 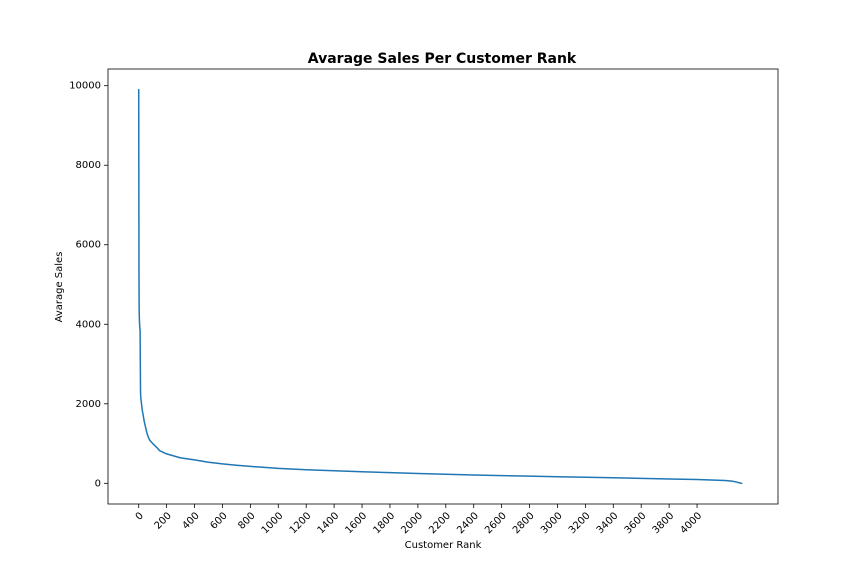 What do you see at coordinates (218, 520) in the screenshot?
I see `x-tick-label: 600` at bounding box center [218, 520].